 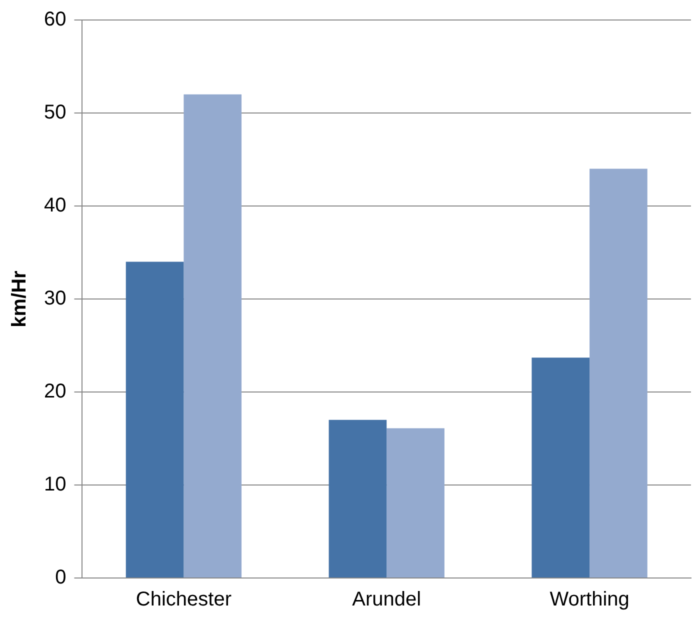 What do you see at coordinates (55, 113) in the screenshot?
I see `y-tick-label: 50` at bounding box center [55, 113].